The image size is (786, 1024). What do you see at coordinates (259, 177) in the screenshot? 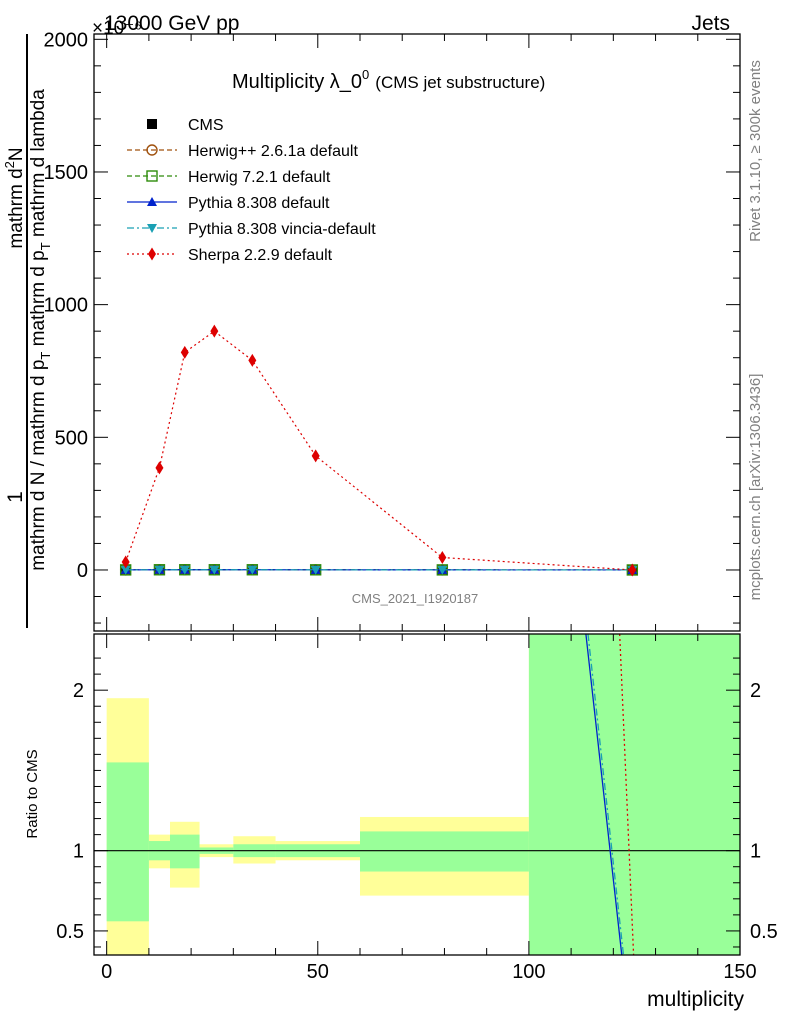
I see `legend-label: Herwig 7.2.1 default` at bounding box center [259, 177].